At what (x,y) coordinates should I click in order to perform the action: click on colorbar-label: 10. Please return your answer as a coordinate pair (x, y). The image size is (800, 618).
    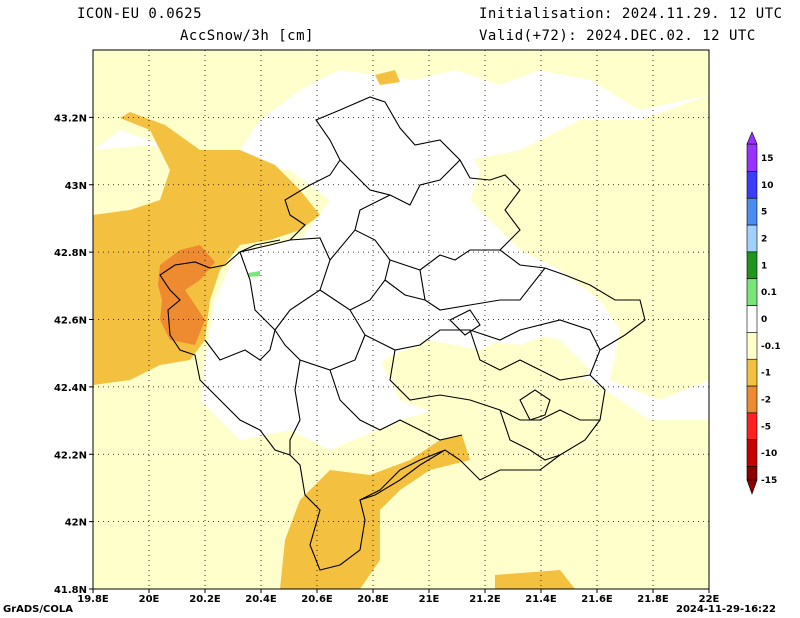
    Looking at the image, I should click on (767, 186).